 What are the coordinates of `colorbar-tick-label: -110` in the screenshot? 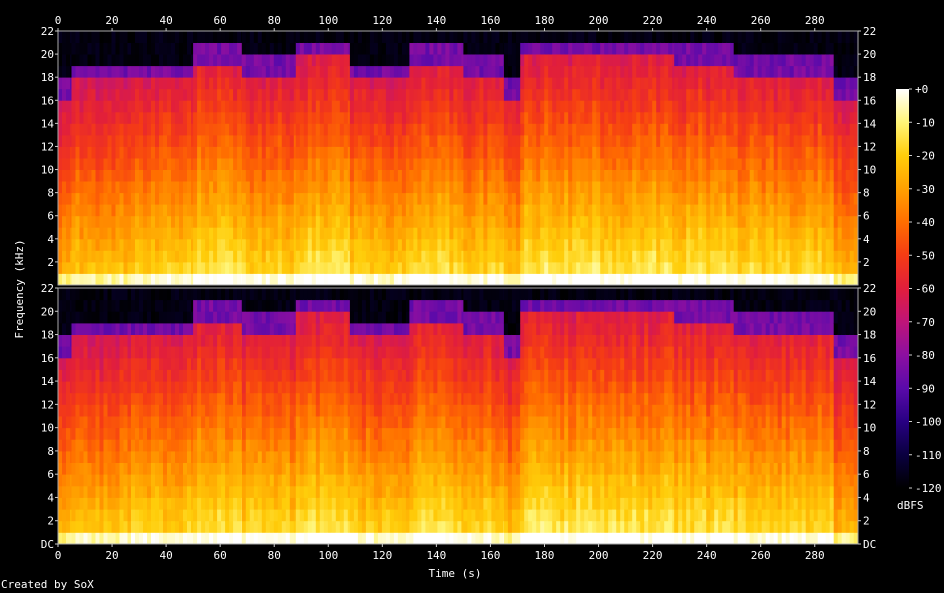 It's located at (928, 455).